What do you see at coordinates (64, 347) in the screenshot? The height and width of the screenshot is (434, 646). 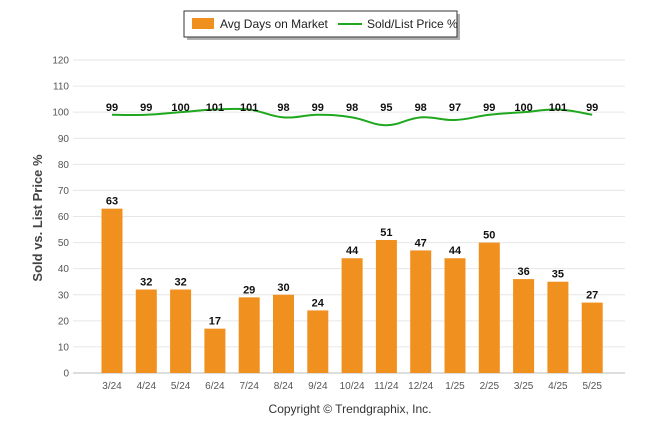 I see `y-tick-label: 10` at bounding box center [64, 347].